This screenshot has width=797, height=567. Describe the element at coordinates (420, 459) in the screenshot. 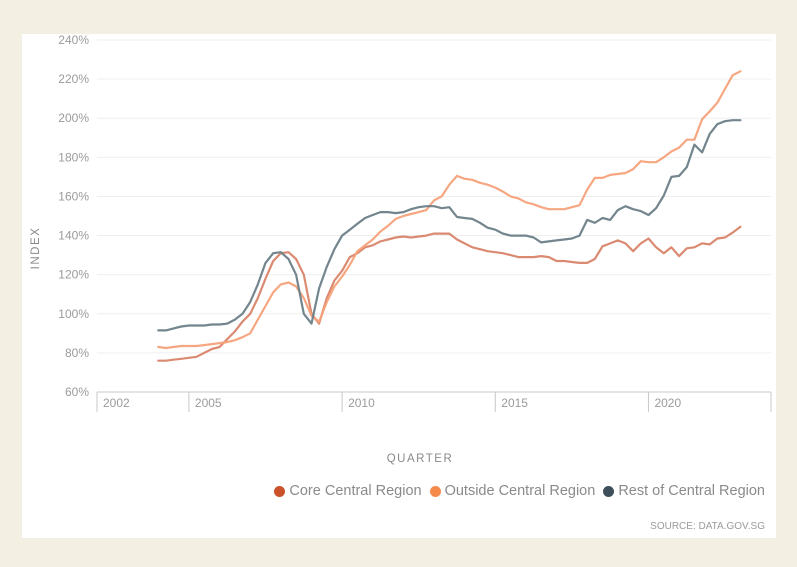

I see `x-axis-title: QUARTER` at that location.